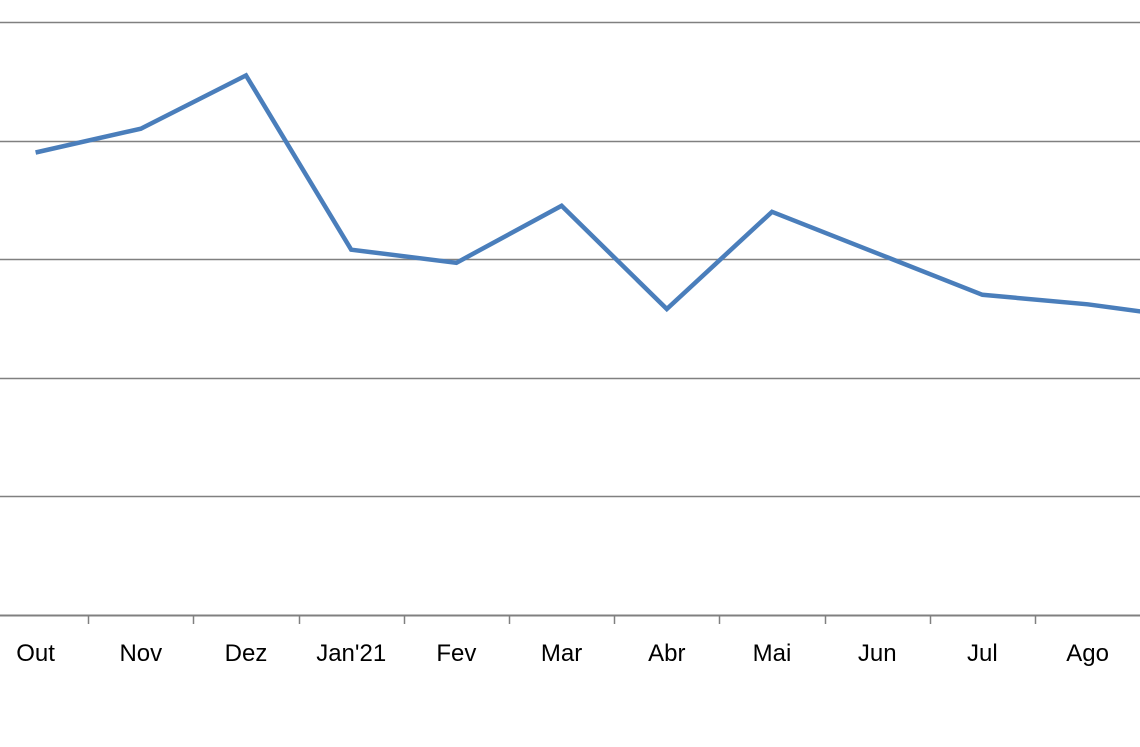  I want to click on x-tick-label: Jul, so click(982, 653).